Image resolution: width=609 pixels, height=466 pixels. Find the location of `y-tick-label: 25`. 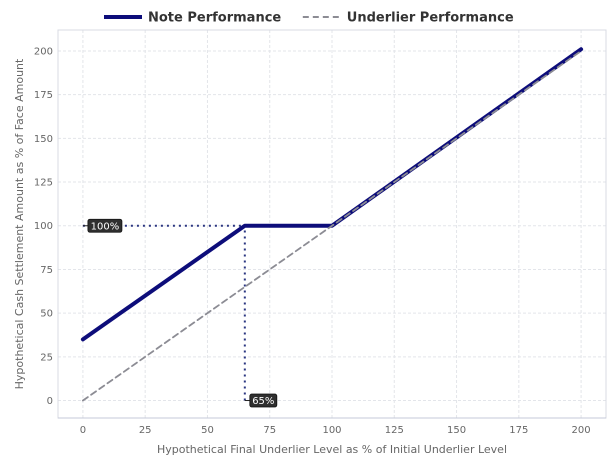

y-tick-label: 25 is located at coordinates (46, 357).